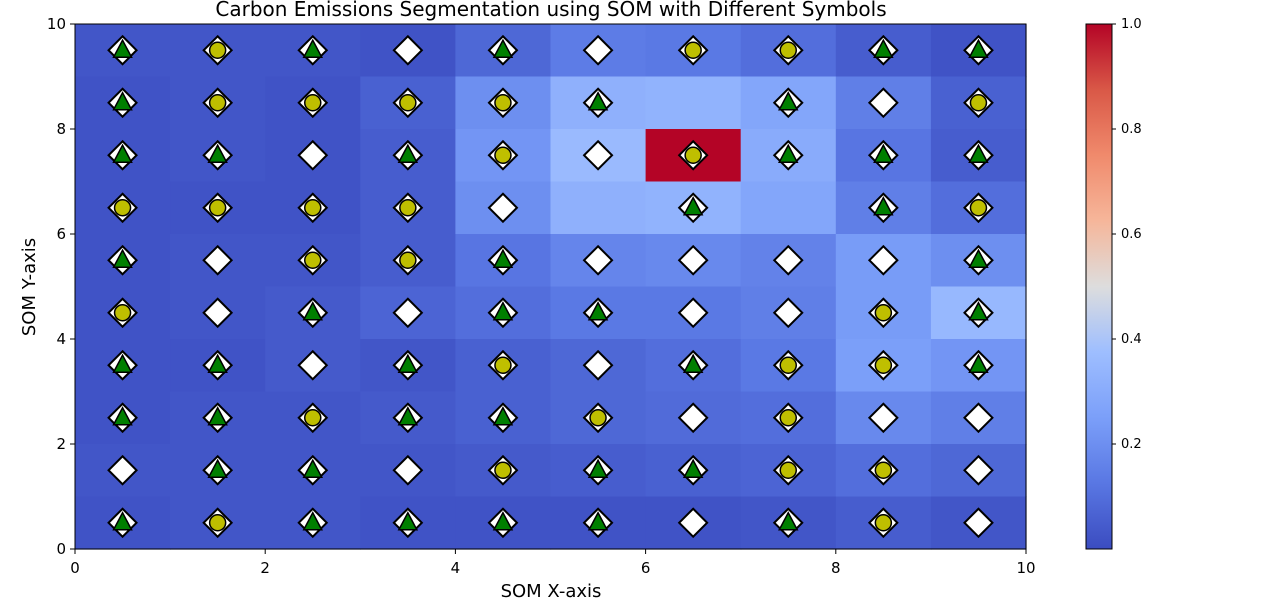 This screenshot has height=616, width=1280. What do you see at coordinates (61, 286) in the screenshot?
I see `y-axis: 0 2 4 6 8 10` at bounding box center [61, 286].